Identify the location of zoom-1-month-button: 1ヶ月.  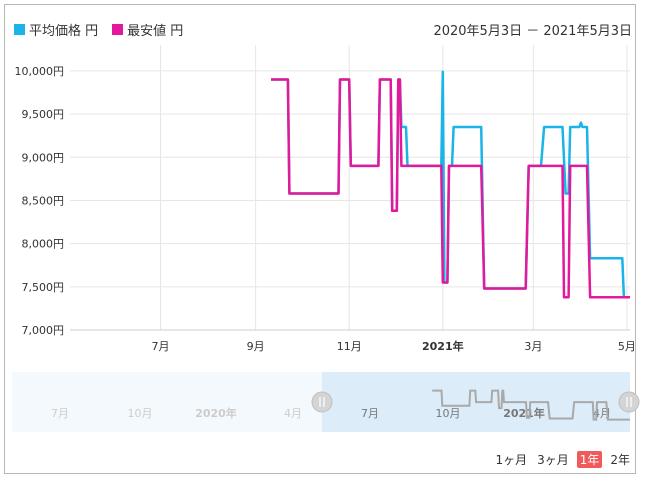
(511, 460).